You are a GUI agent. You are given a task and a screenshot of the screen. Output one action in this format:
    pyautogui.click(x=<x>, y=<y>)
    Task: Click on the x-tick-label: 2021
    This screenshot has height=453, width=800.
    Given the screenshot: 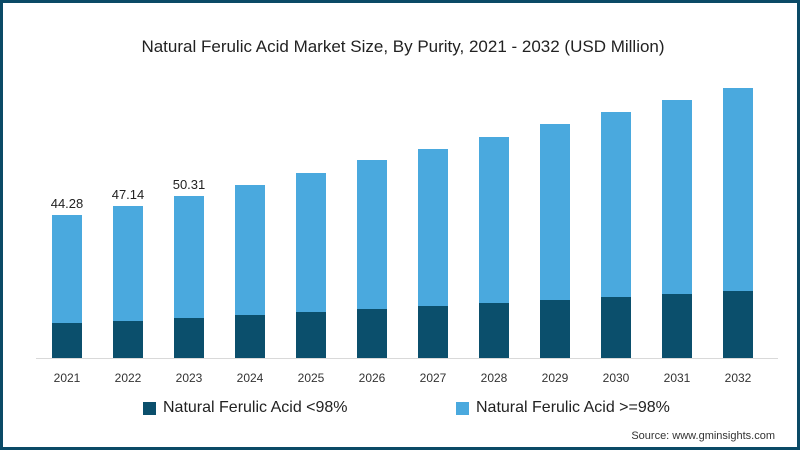 What is the action you would take?
    pyautogui.click(x=67, y=378)
    